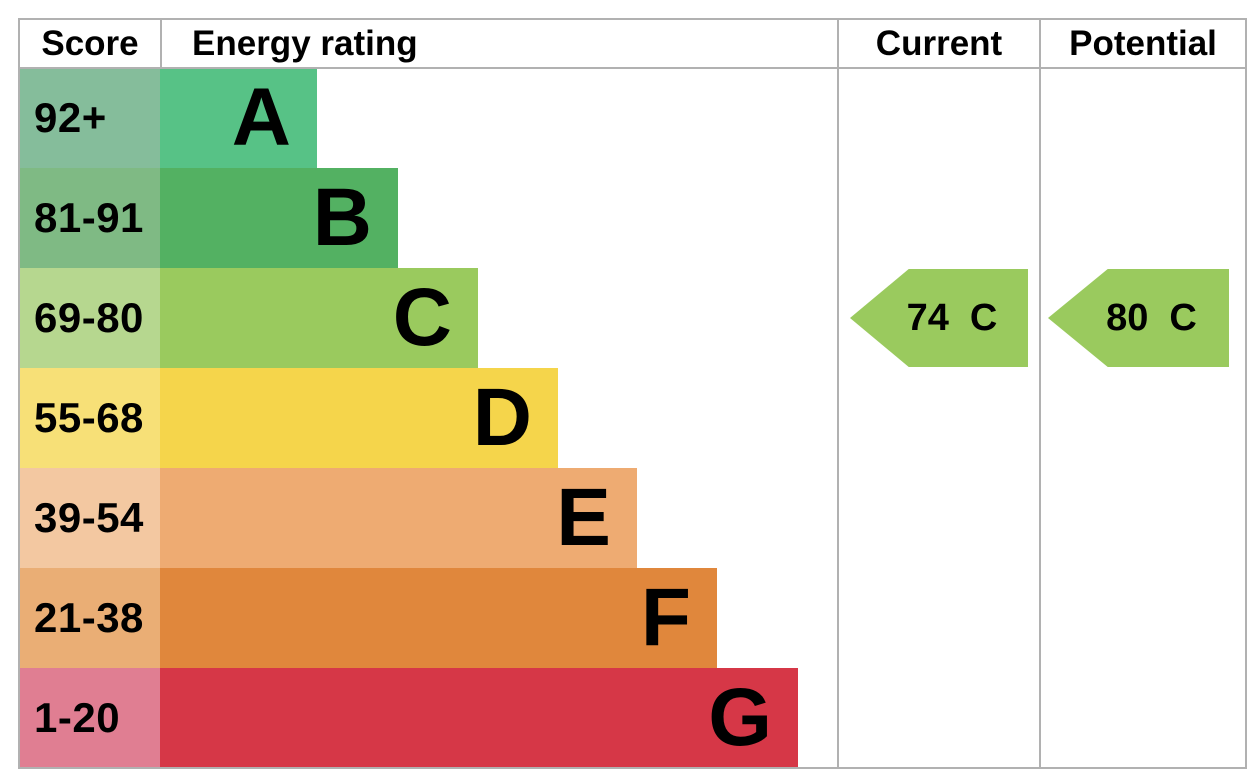  Describe the element at coordinates (838, 393) in the screenshot. I see `current-column-divider` at that location.